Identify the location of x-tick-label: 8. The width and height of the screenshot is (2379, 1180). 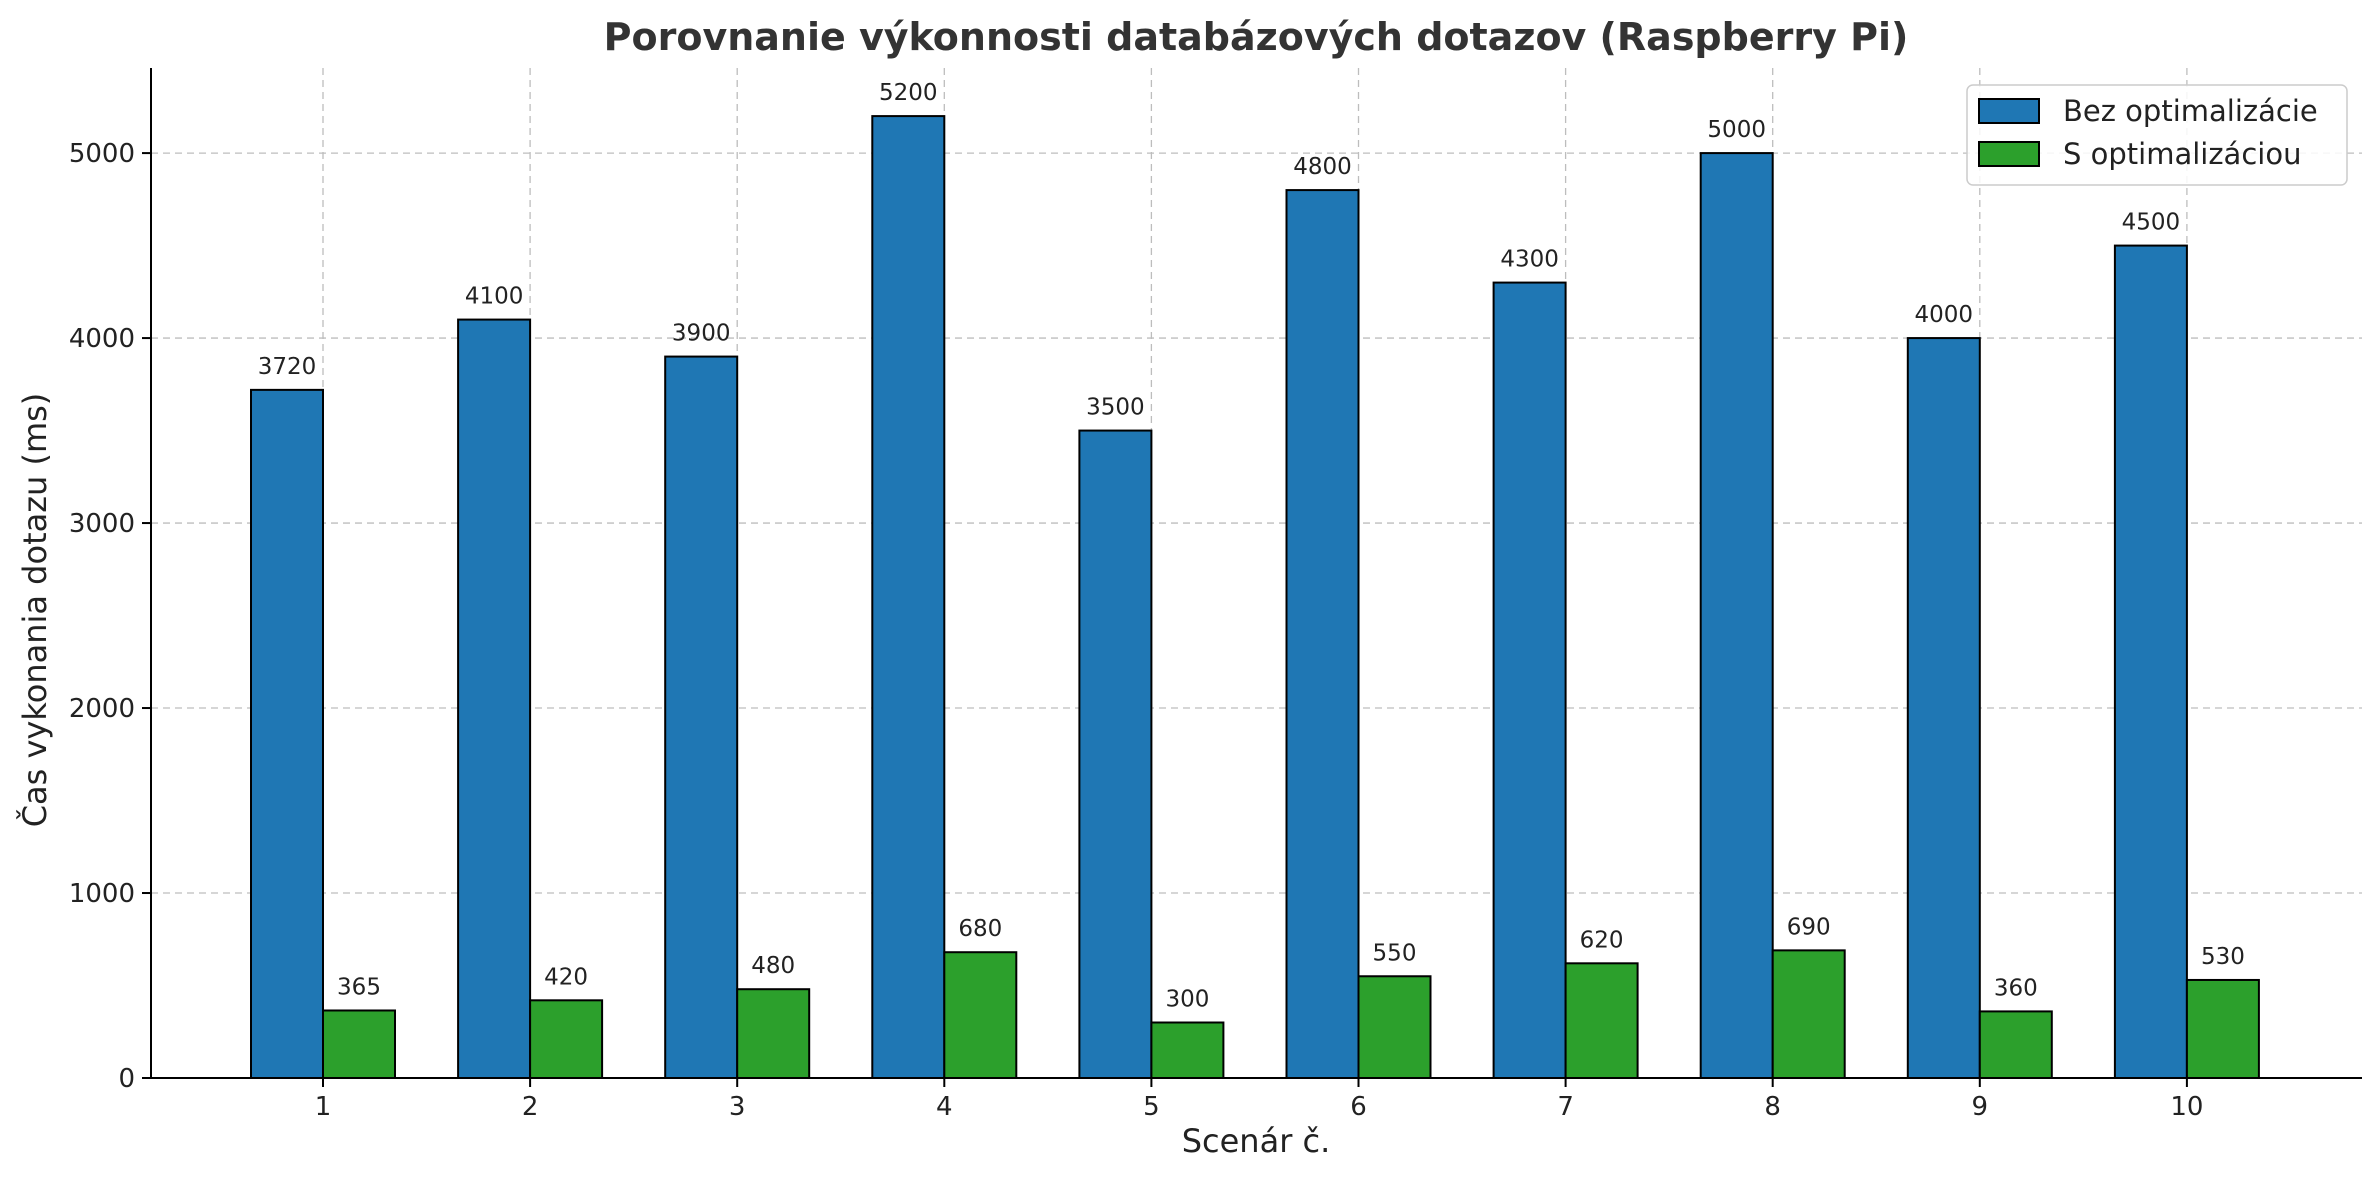
(1772, 1107).